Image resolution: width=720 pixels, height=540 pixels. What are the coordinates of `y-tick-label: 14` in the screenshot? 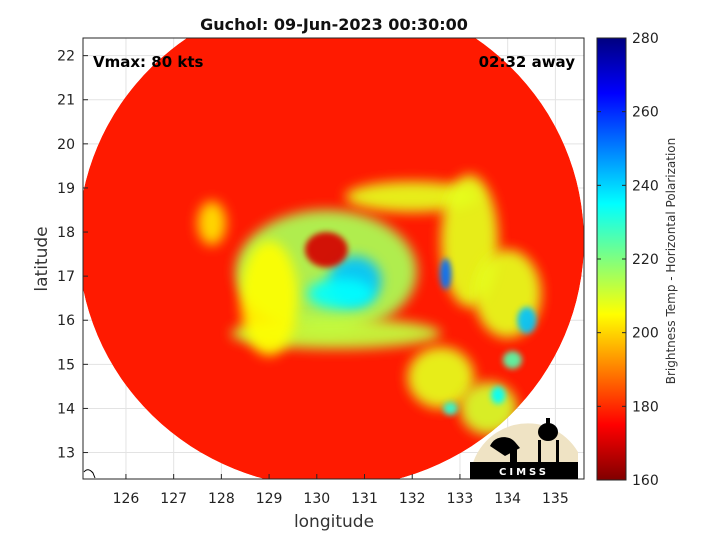 It's located at (66, 409).